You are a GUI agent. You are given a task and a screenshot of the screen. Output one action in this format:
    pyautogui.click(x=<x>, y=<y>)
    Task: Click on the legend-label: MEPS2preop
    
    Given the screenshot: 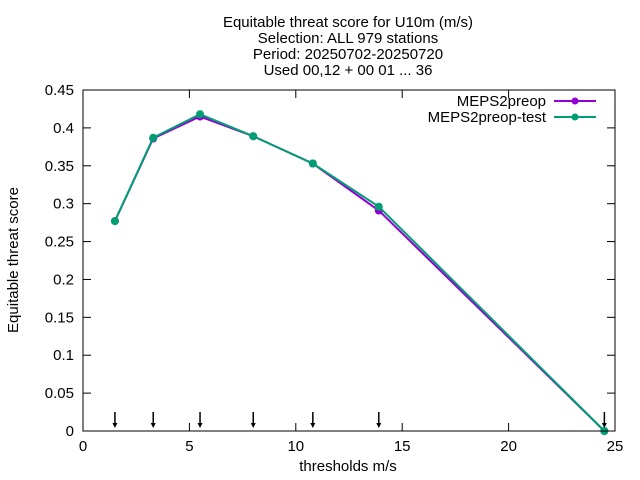 What is the action you would take?
    pyautogui.click(x=501, y=101)
    